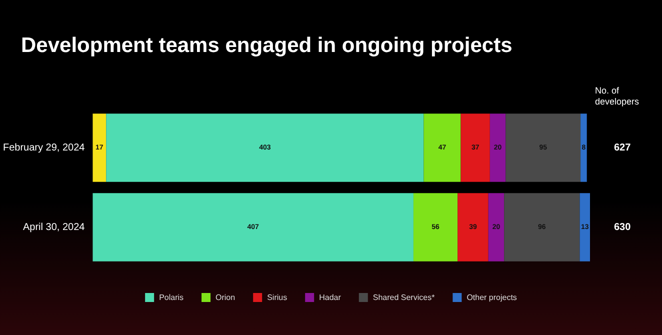  I want to click on total-label: 630, so click(623, 227).